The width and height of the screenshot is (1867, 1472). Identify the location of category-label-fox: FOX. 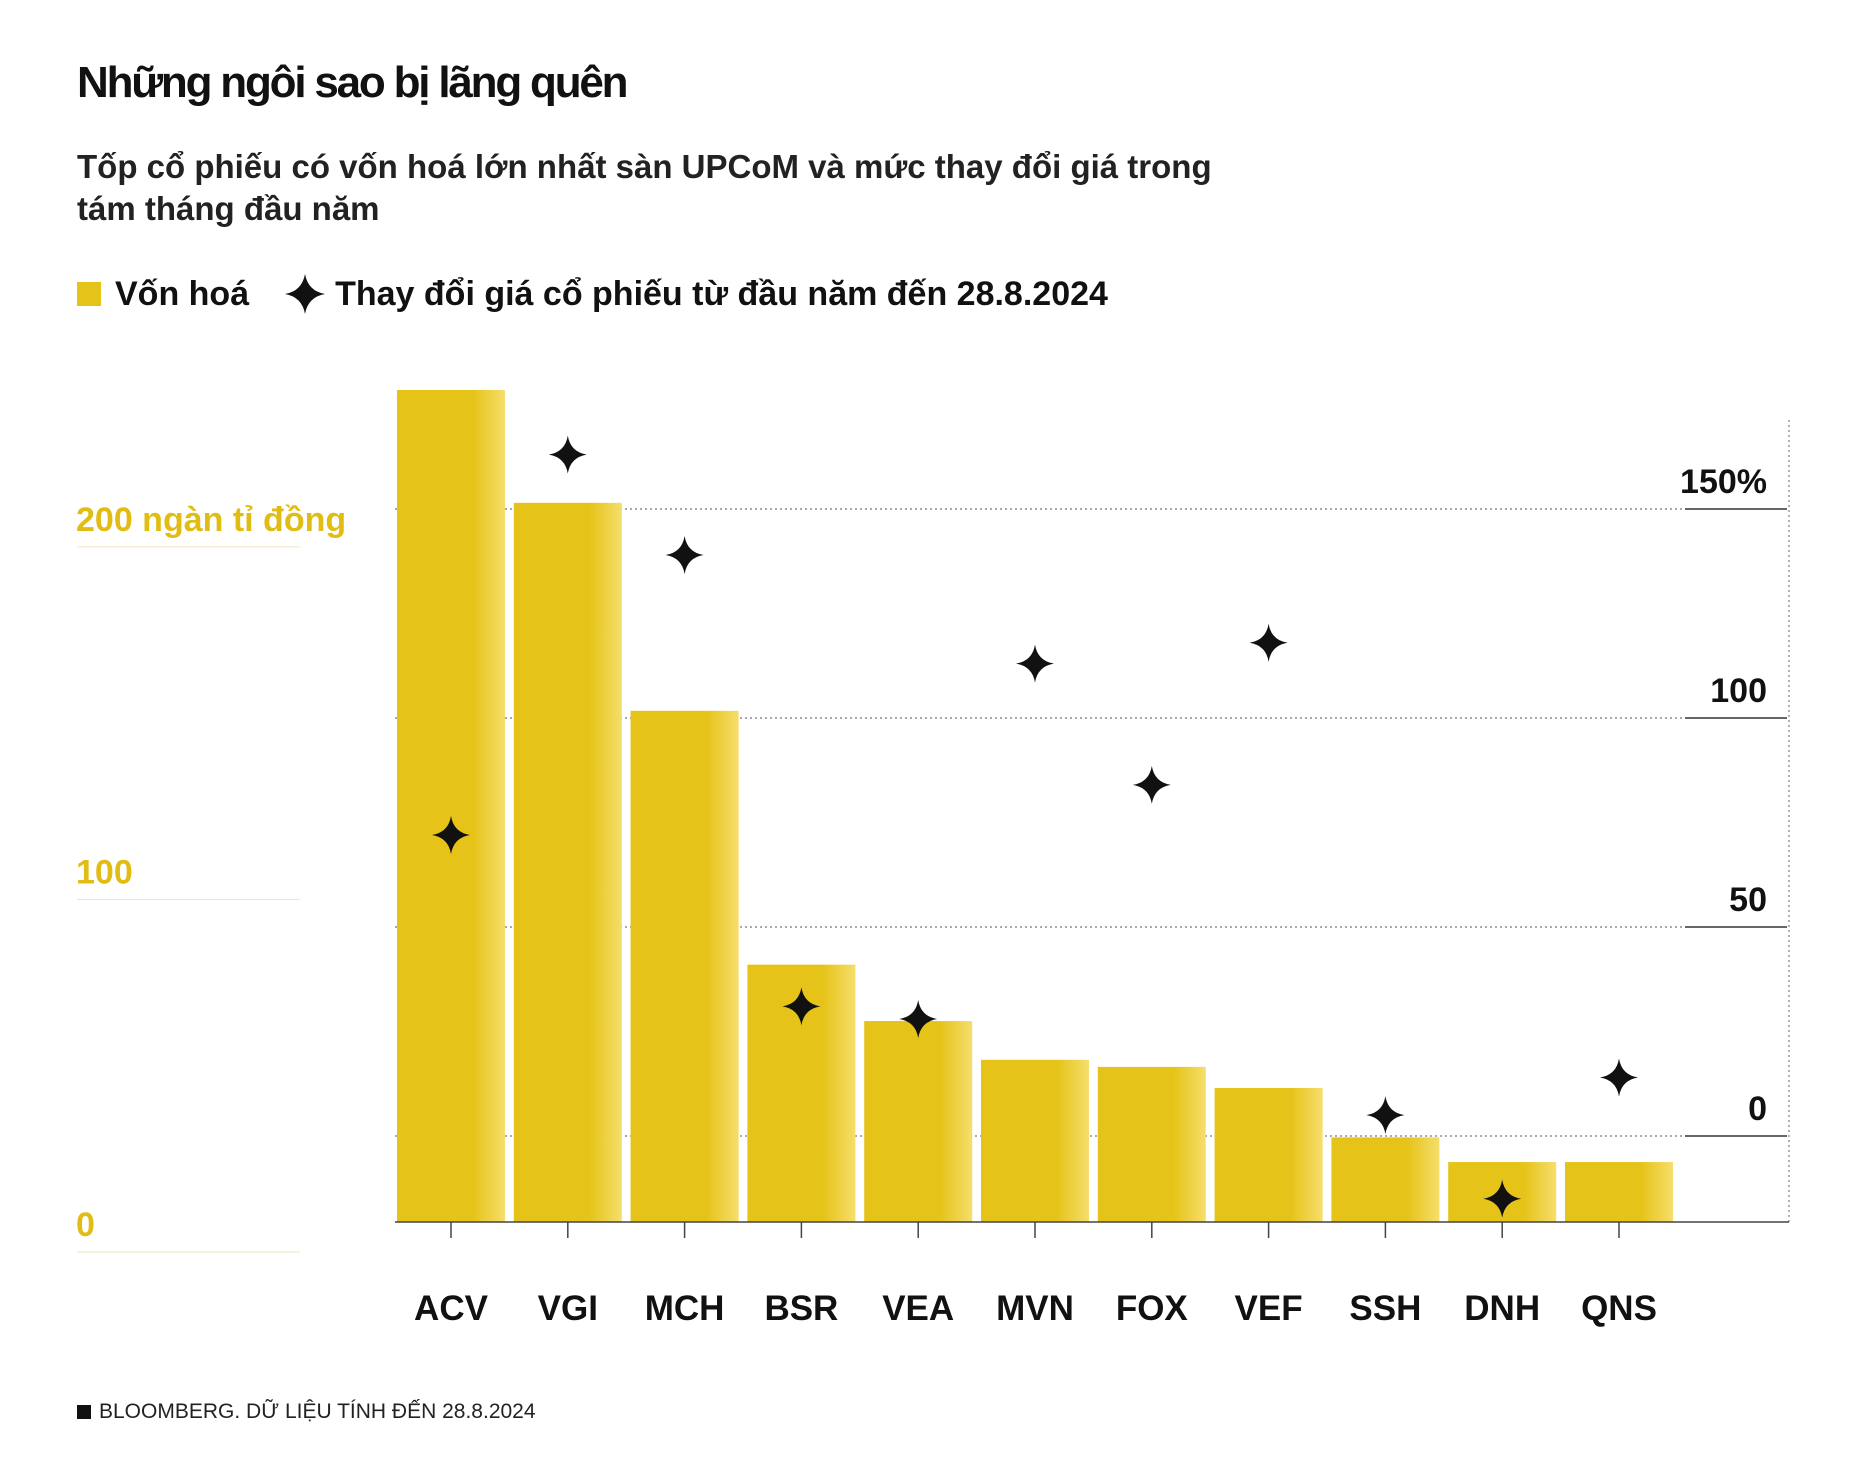
(1152, 1308).